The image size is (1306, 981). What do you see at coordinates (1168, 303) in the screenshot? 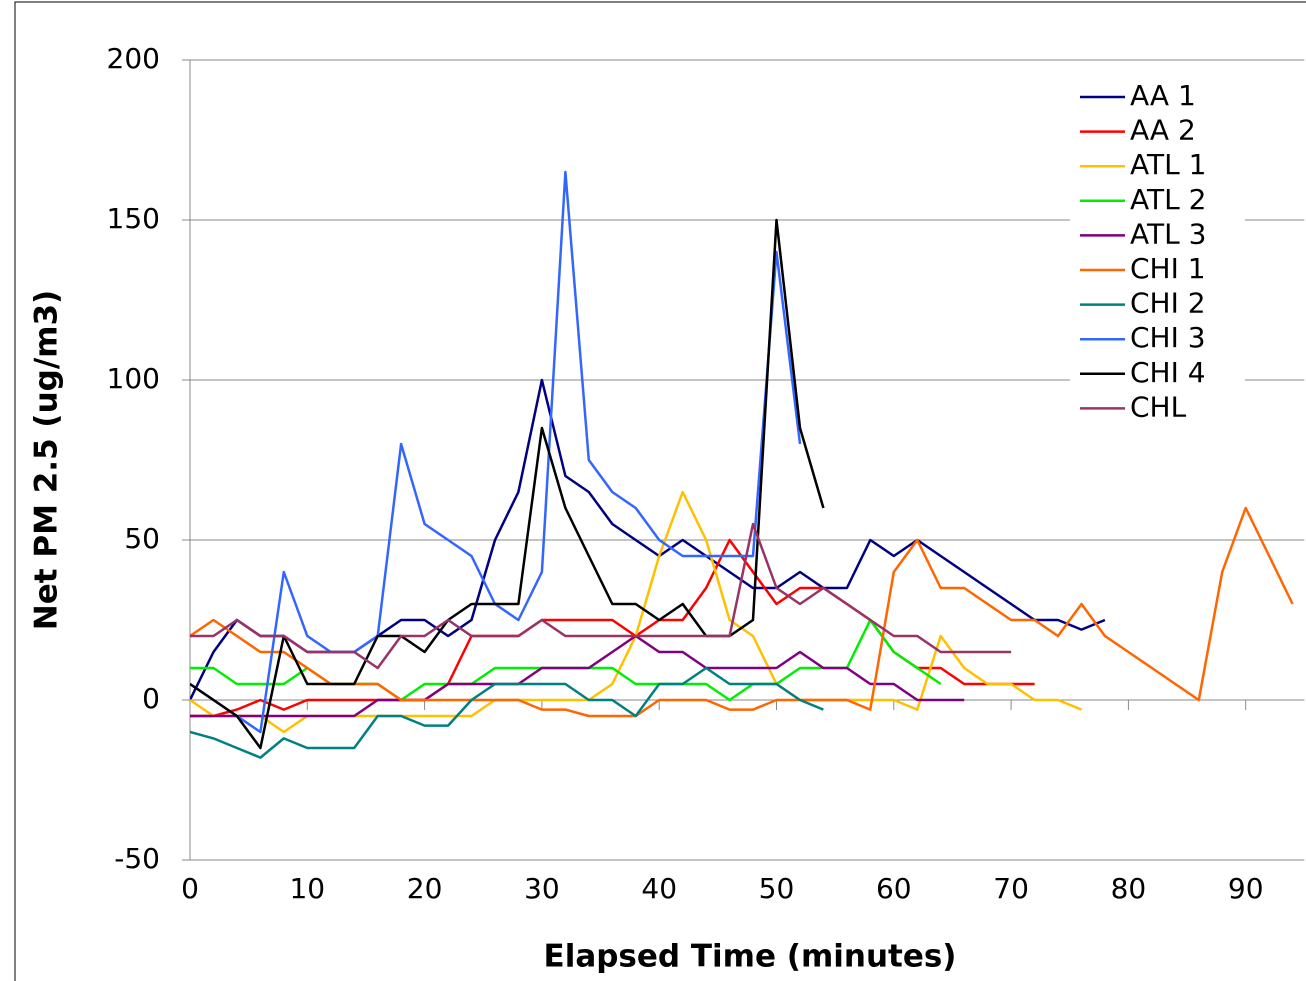
I see `legend-label: CHI 2` at bounding box center [1168, 303].